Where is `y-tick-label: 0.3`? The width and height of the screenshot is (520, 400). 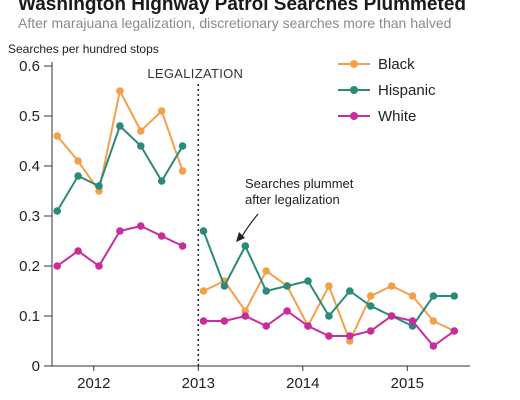
y-tick-label: 0.3 is located at coordinates (29, 216).